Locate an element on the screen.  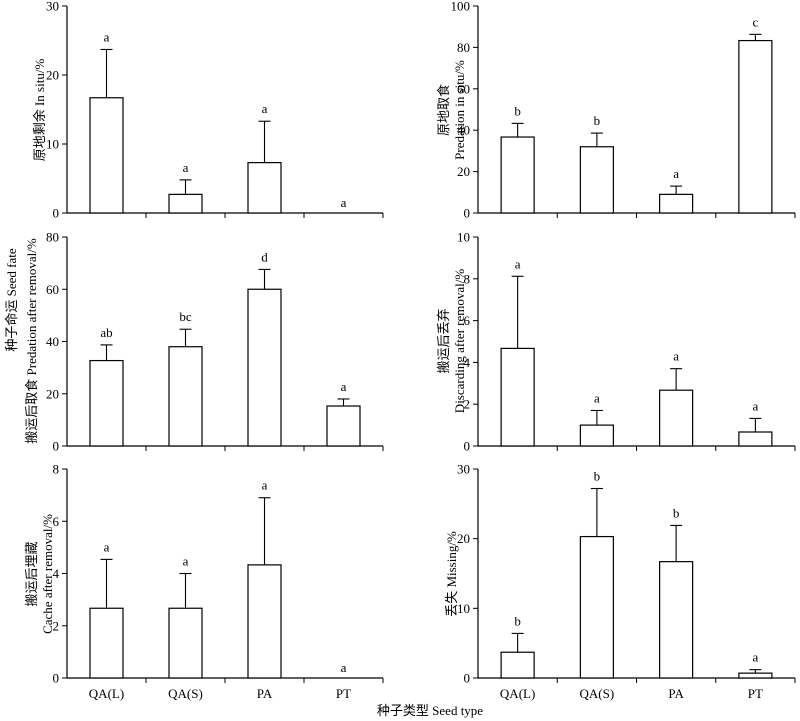
y-axis-label-line: 原地剩余 In situ/% is located at coordinates (39, 110).